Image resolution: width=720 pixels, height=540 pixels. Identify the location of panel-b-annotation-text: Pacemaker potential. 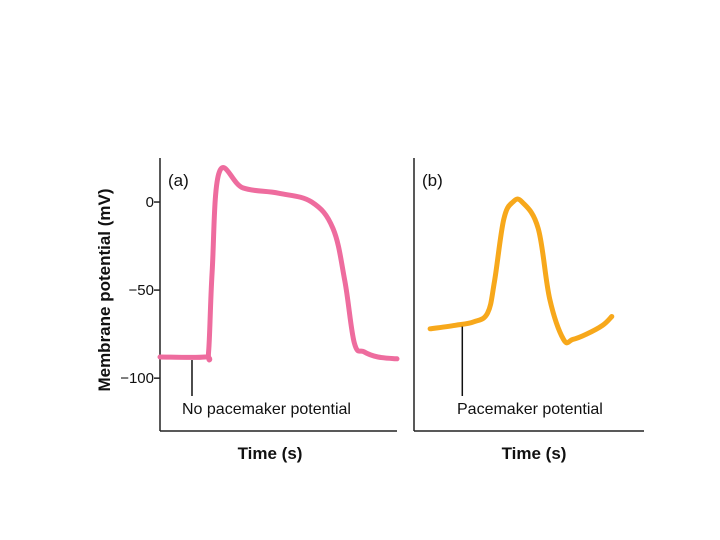
(530, 409).